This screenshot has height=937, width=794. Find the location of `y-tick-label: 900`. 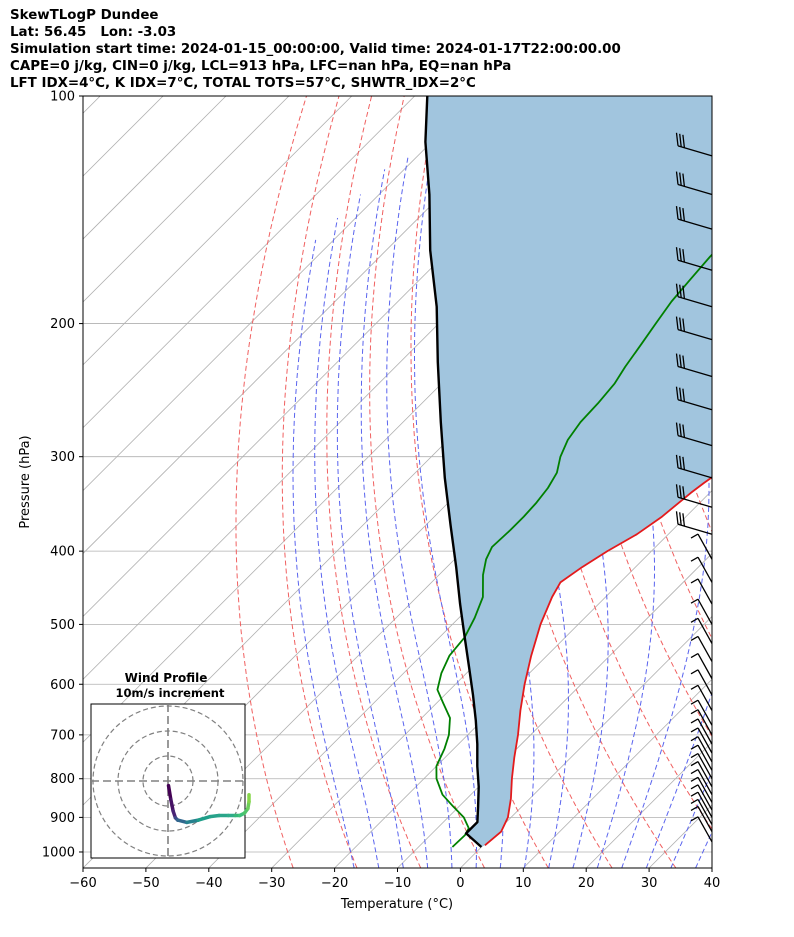

y-tick-label: 900 is located at coordinates (62, 818).